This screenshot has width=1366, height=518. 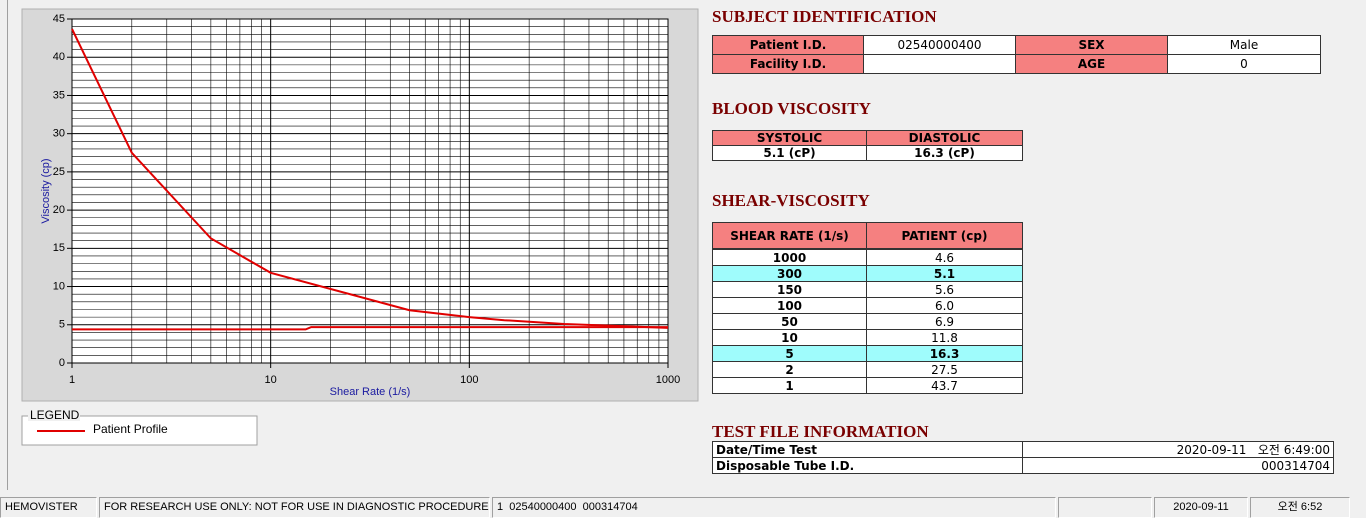 What do you see at coordinates (62, 363) in the screenshot?
I see `y-tick-label: 0` at bounding box center [62, 363].